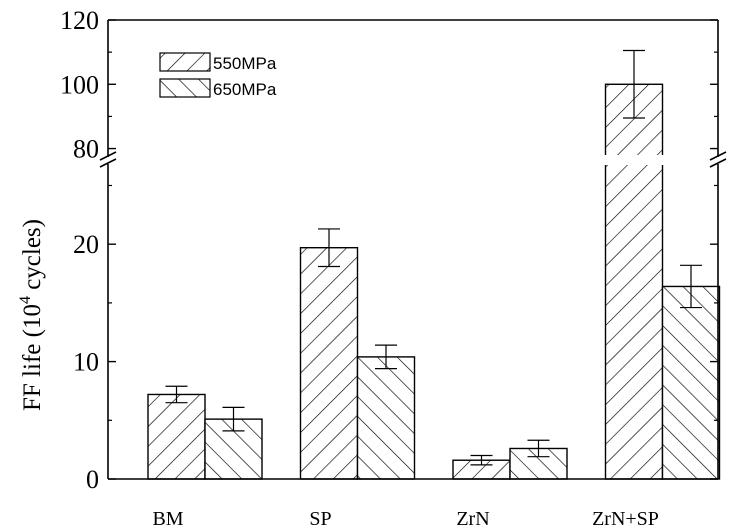 This screenshot has width=736, height=532. What do you see at coordinates (31, 315) in the screenshot?
I see `y-axis-label: FF life (104 cycles)` at bounding box center [31, 315].